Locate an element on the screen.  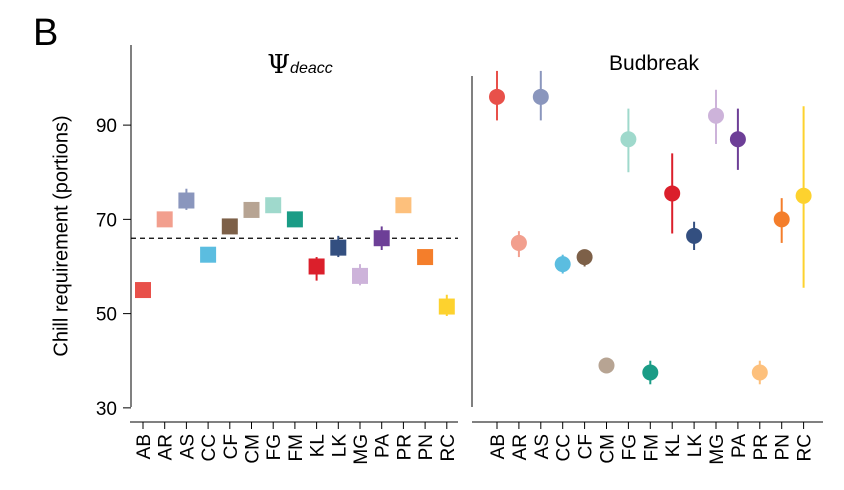
panel-title-deacc: Ψdeacc is located at coordinates (300, 65).